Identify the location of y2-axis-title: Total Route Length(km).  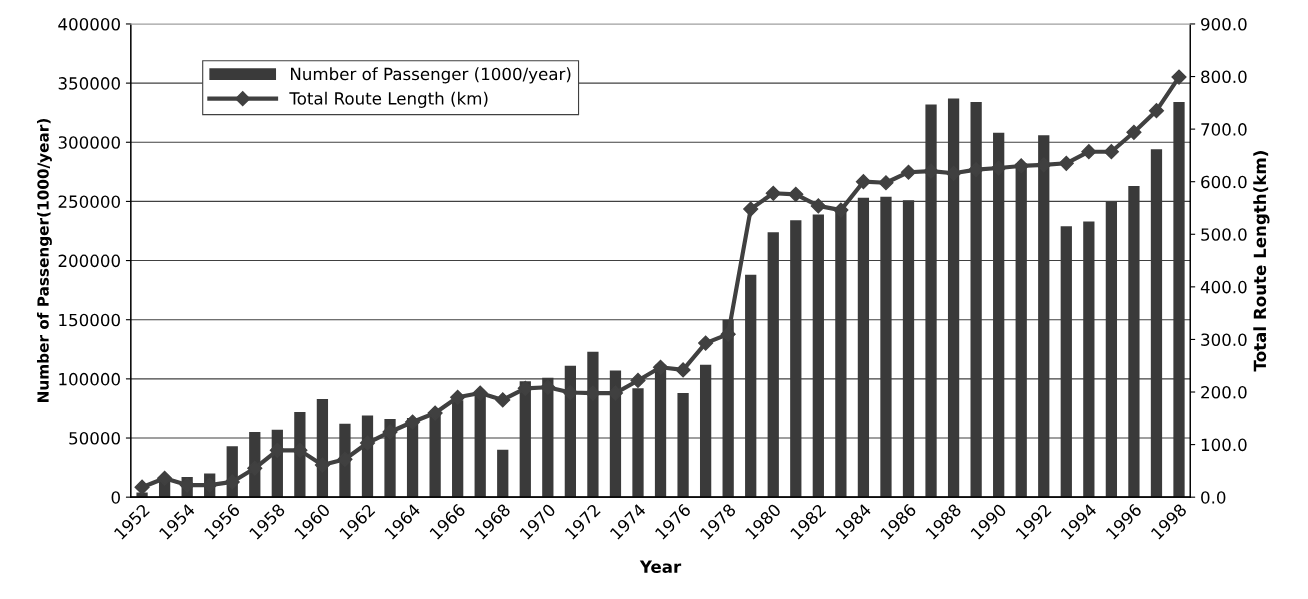
(1261, 261).